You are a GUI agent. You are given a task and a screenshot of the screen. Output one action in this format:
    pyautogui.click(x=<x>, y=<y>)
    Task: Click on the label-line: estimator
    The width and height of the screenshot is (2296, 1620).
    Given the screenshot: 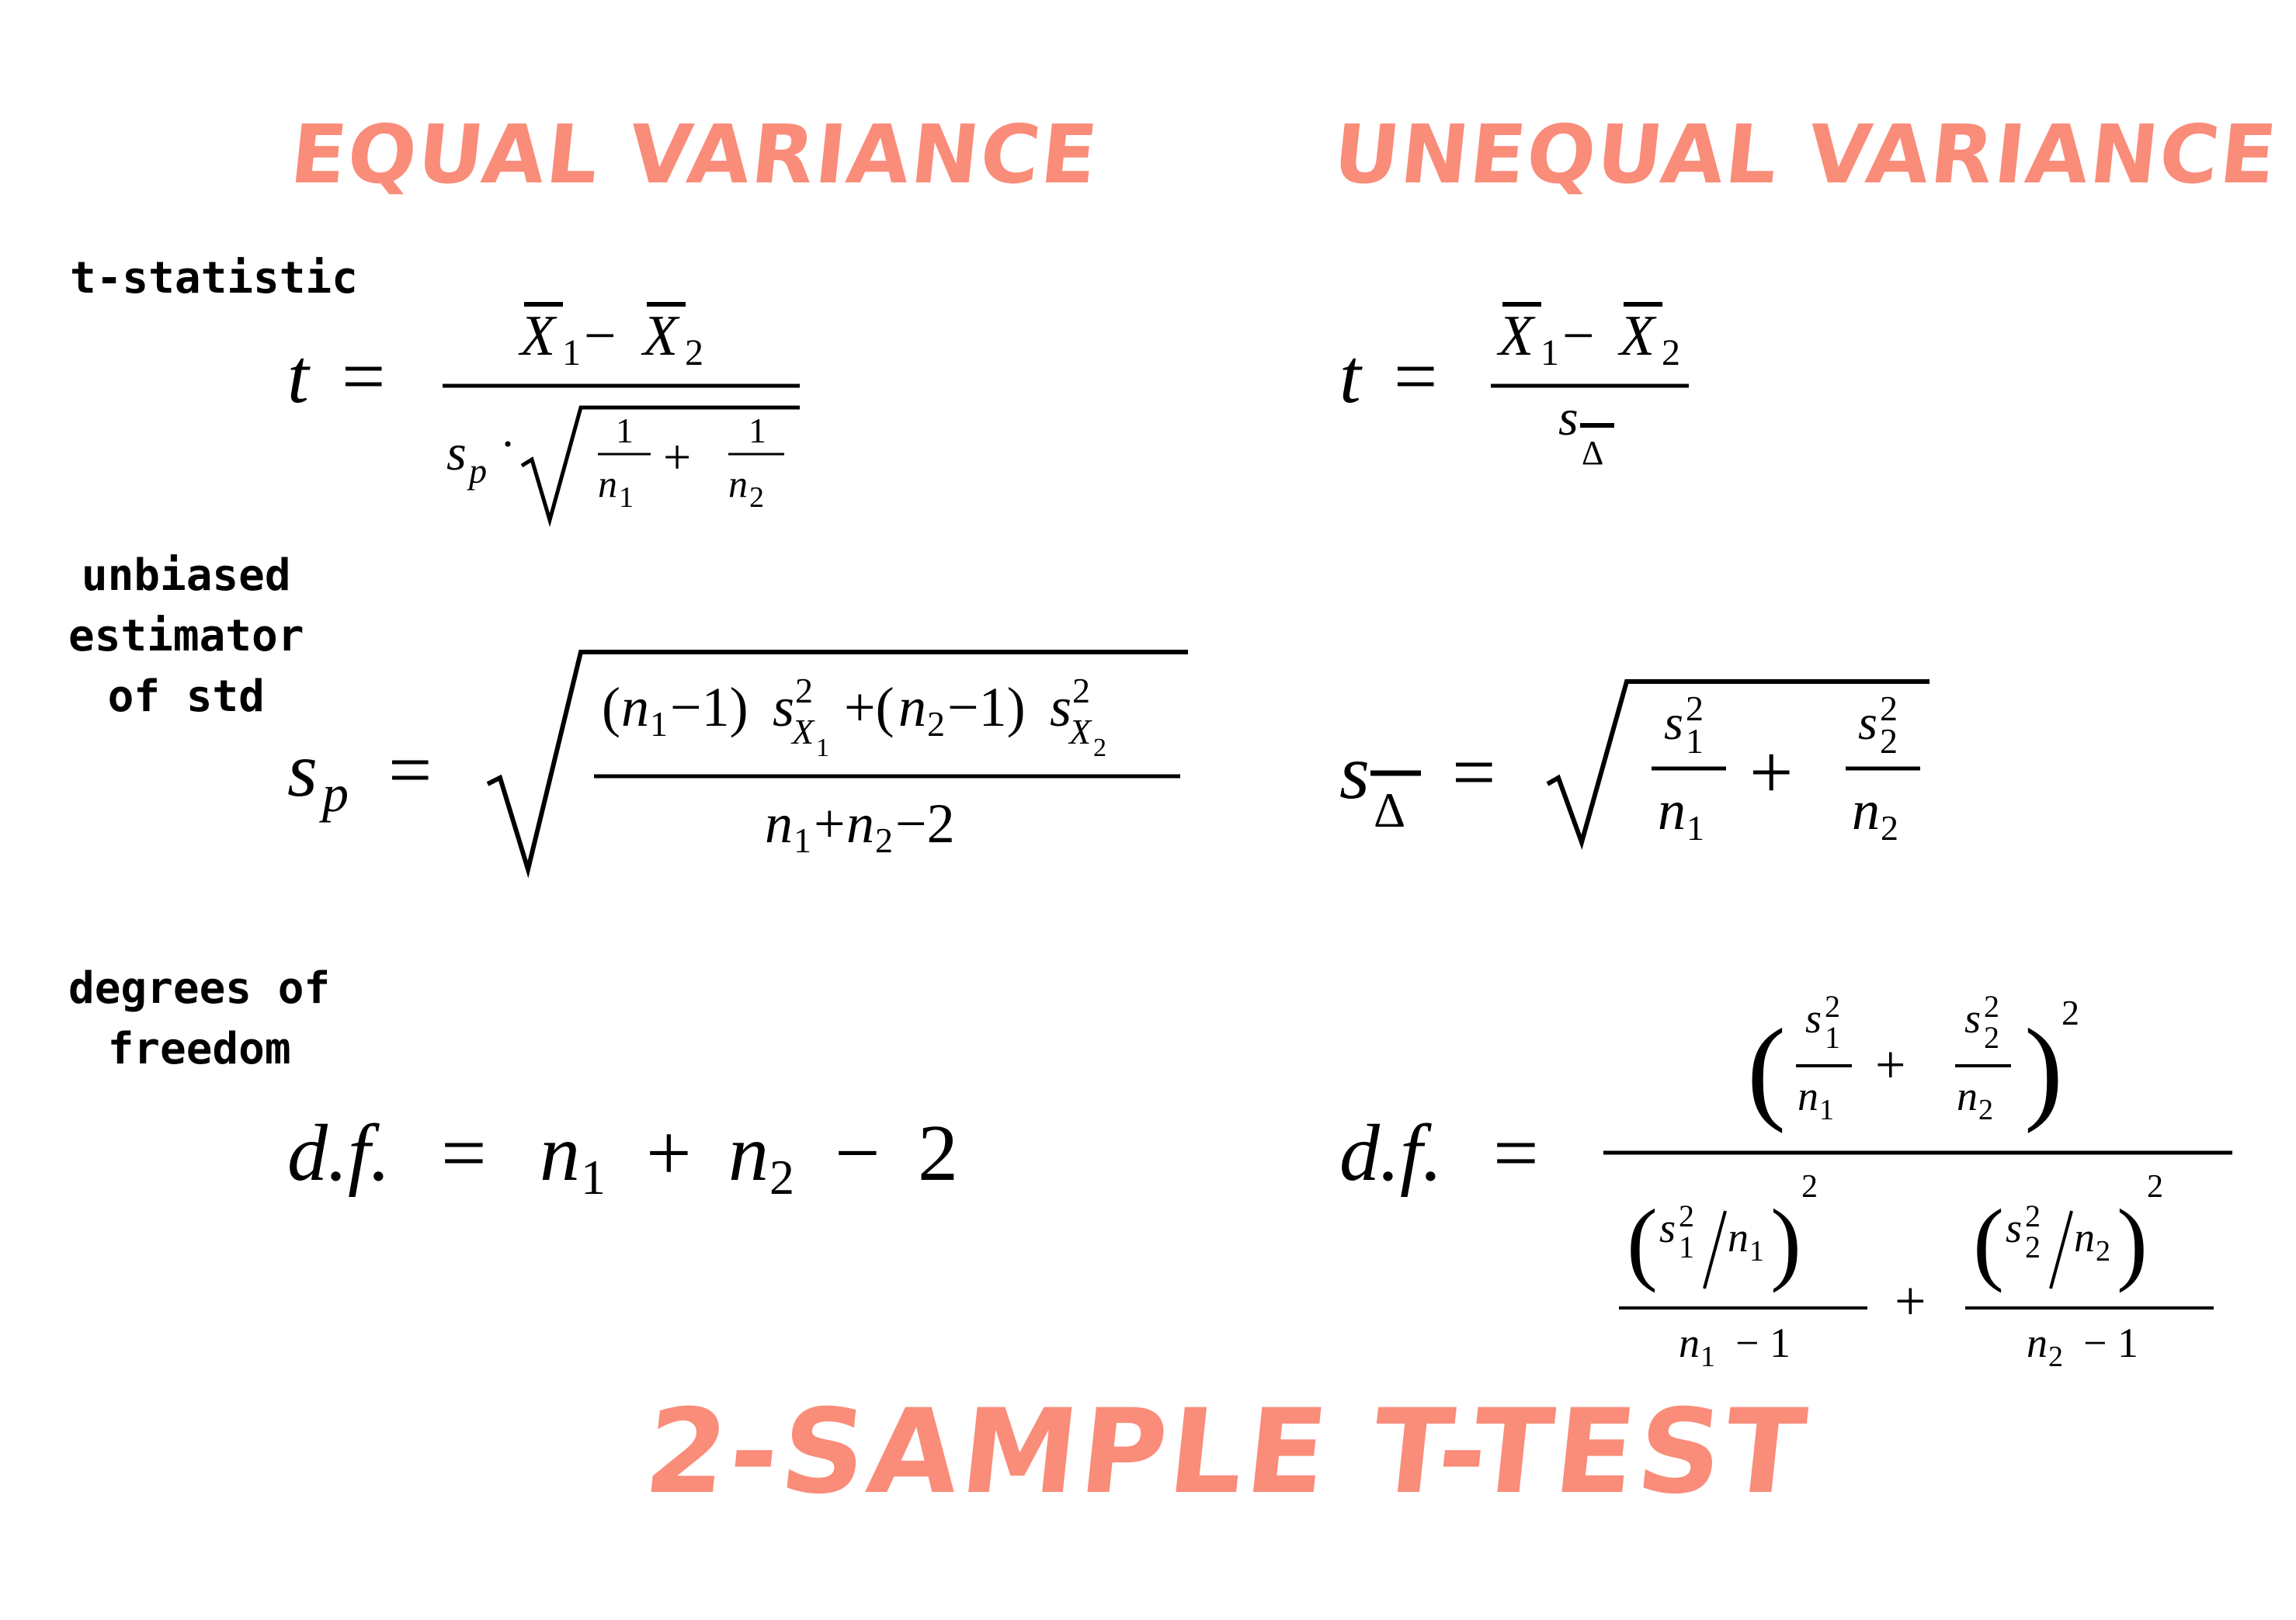 What is the action you would take?
    pyautogui.click(x=186, y=636)
    